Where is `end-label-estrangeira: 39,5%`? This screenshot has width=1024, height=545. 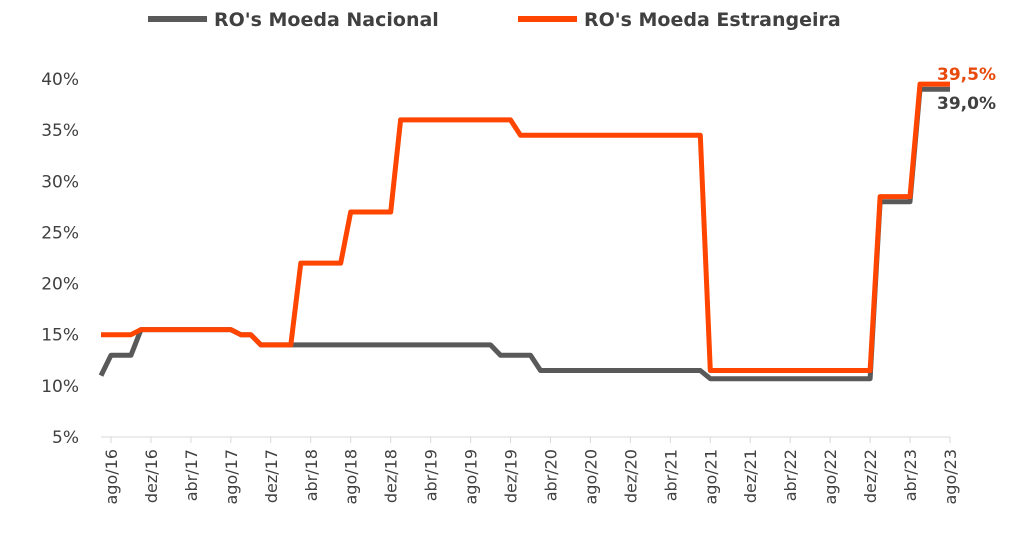
end-label-estrangeira: 39,5% is located at coordinates (966, 75).